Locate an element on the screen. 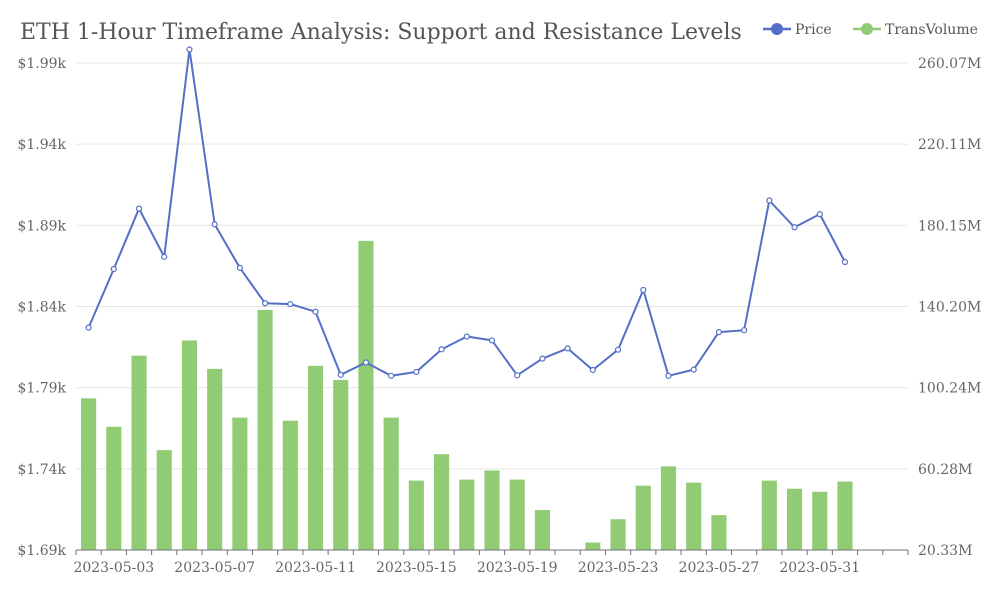 Image resolution: width=1000 pixels, height=600 pixels. x-tick-label: 2023-05-27 is located at coordinates (719, 568).